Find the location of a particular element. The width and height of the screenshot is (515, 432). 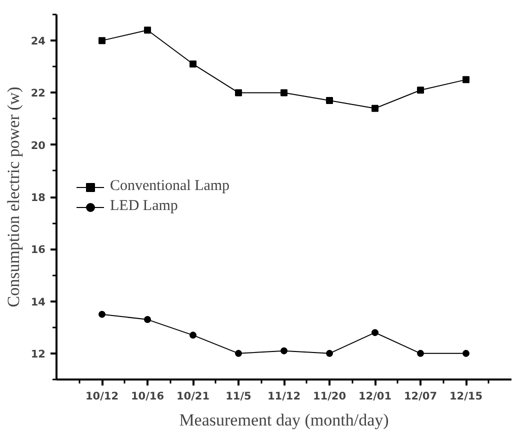

y-tick-label: 24 is located at coordinates (38, 42).